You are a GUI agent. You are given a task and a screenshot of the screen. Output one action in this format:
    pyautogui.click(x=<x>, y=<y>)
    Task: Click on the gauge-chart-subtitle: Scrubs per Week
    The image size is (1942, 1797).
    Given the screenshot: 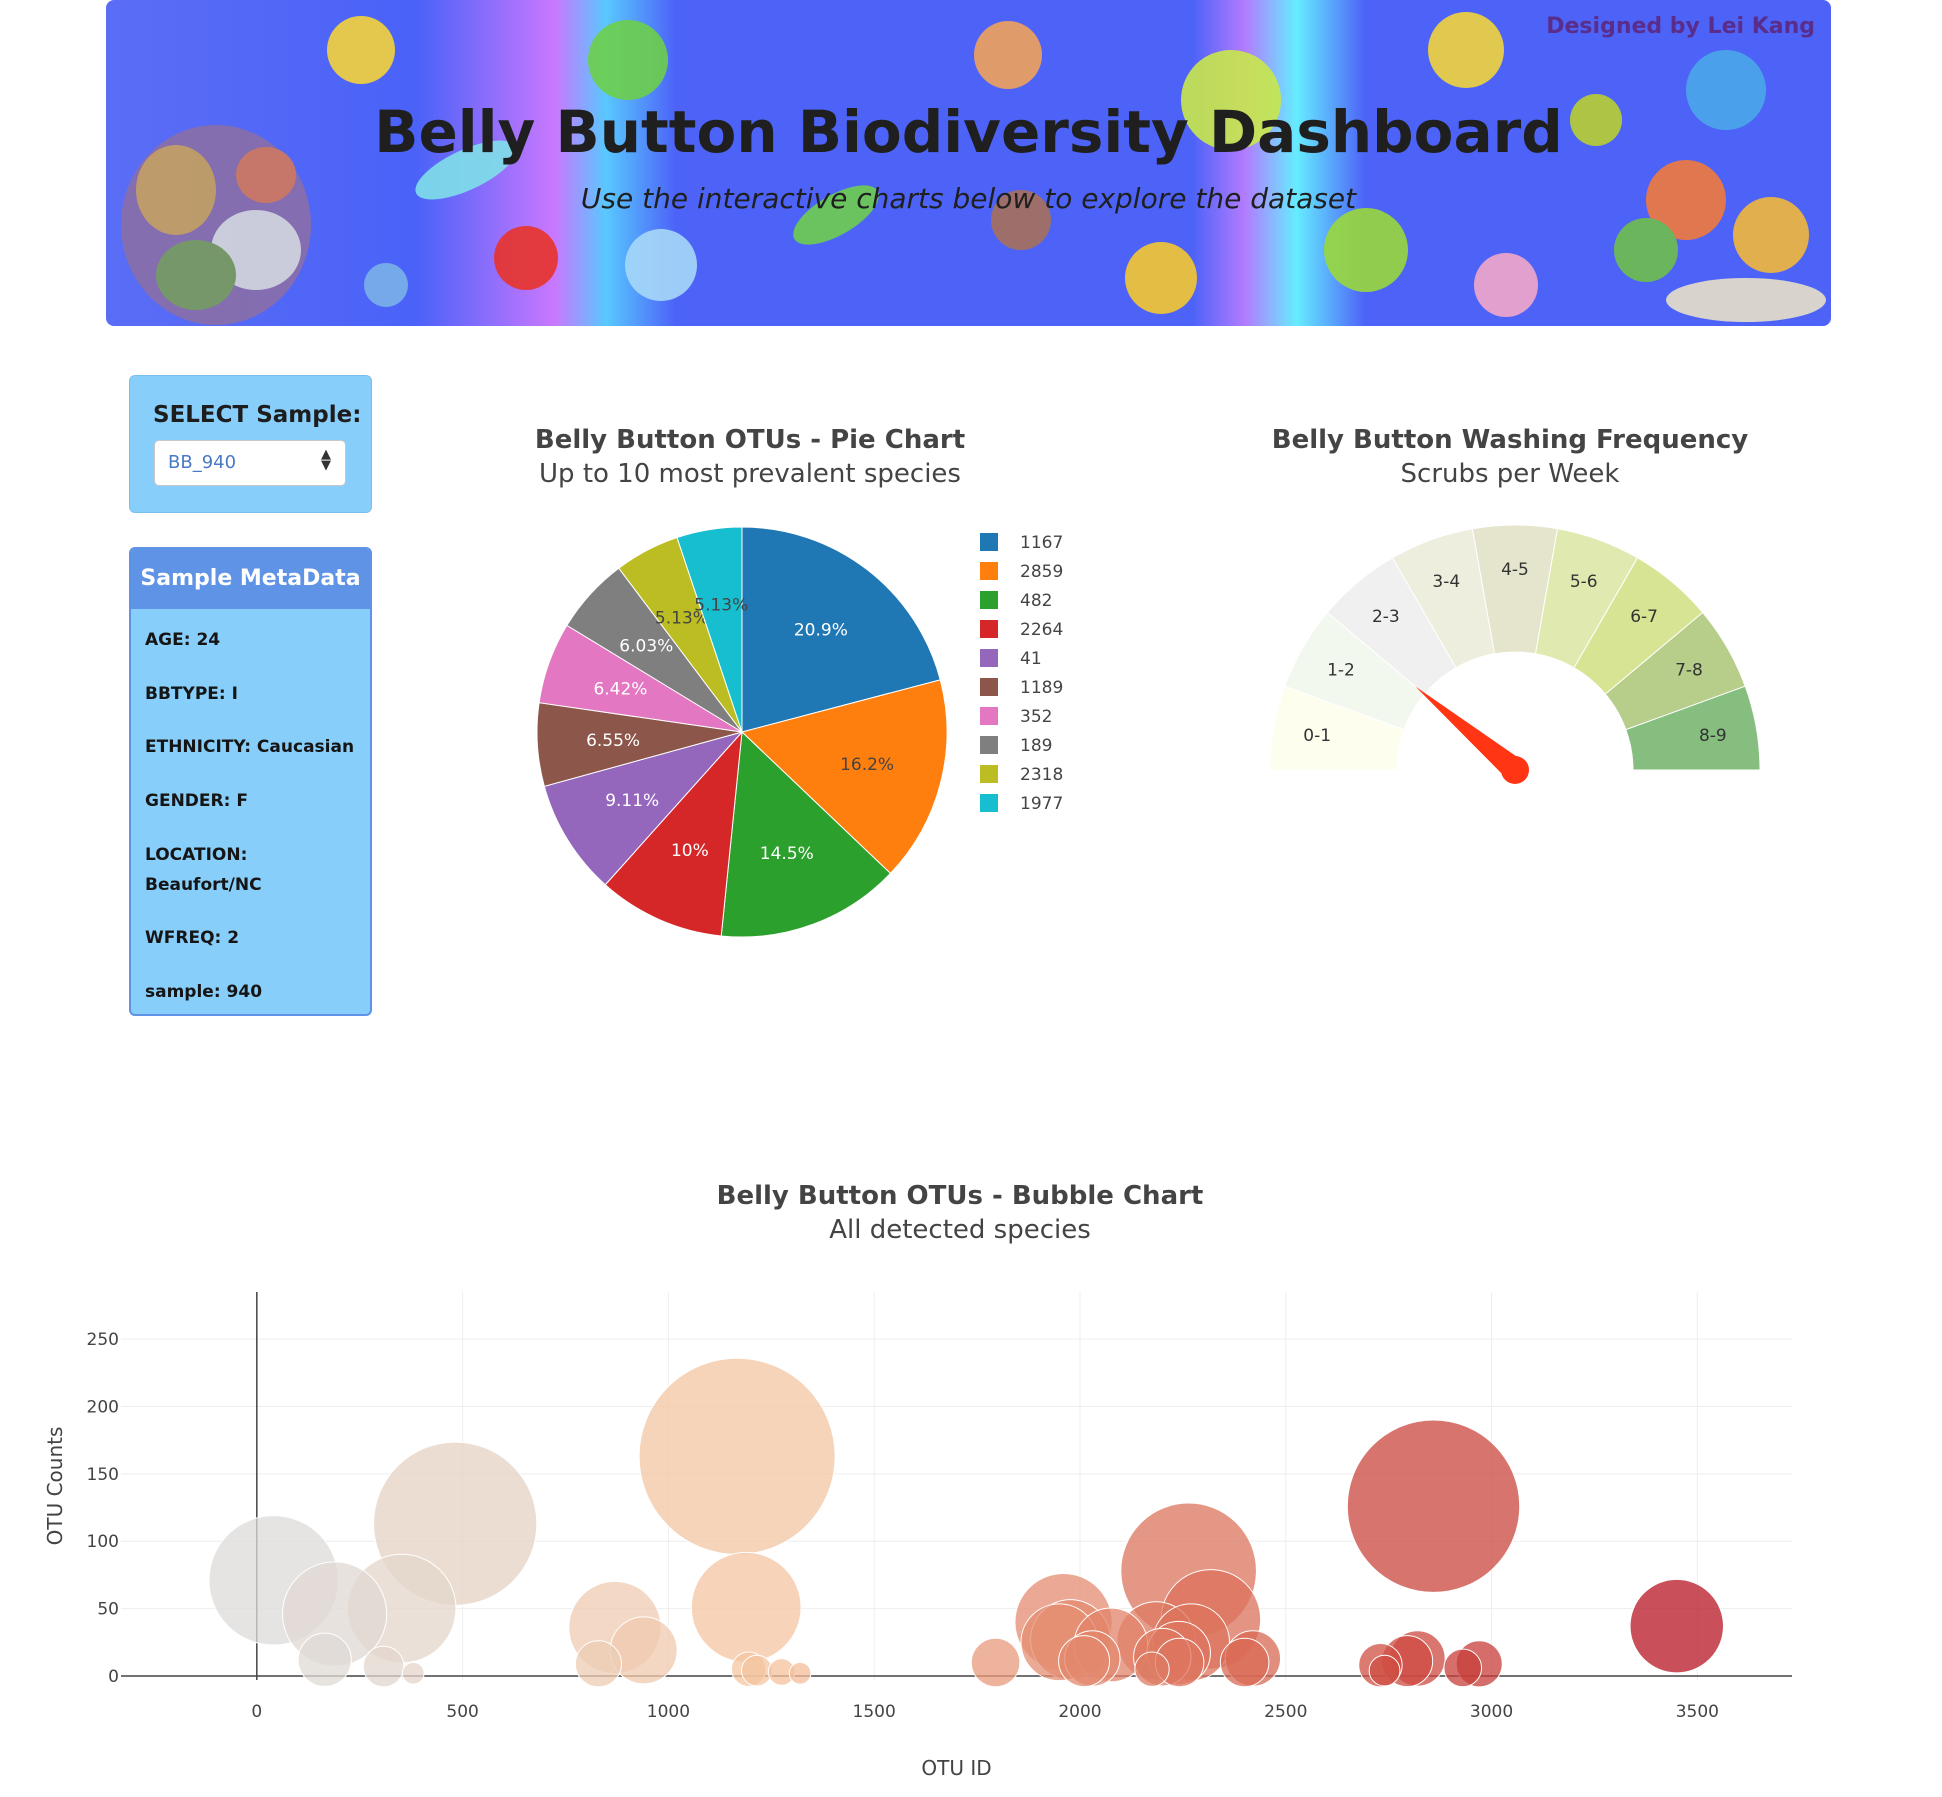 What is the action you would take?
    pyautogui.click(x=1510, y=474)
    